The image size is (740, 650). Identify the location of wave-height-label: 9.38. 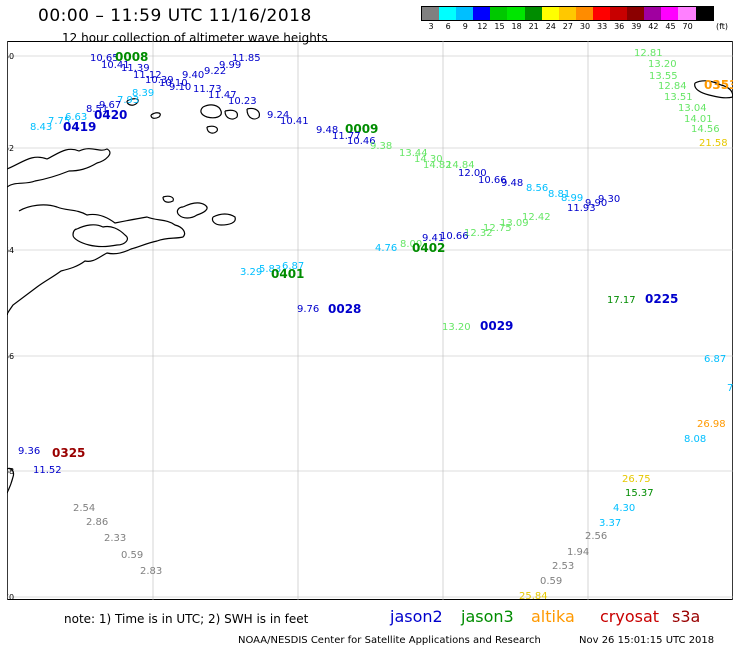
(381, 146).